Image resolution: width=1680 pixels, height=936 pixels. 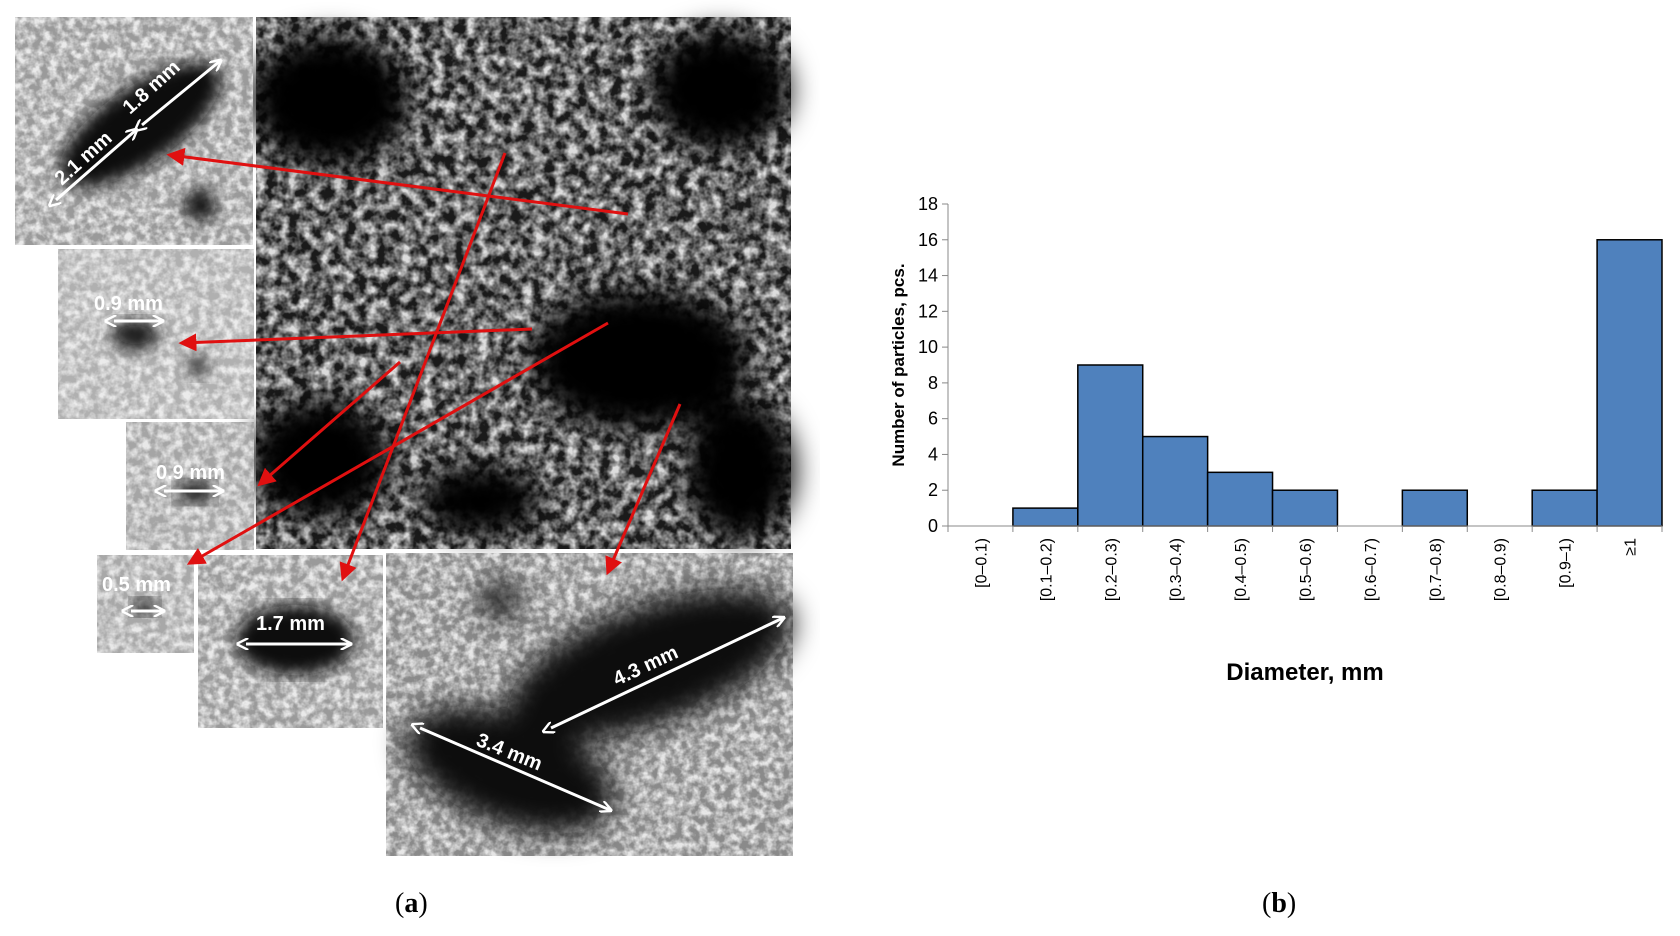 What do you see at coordinates (928, 240) in the screenshot?
I see `y-tick-label: 16` at bounding box center [928, 240].